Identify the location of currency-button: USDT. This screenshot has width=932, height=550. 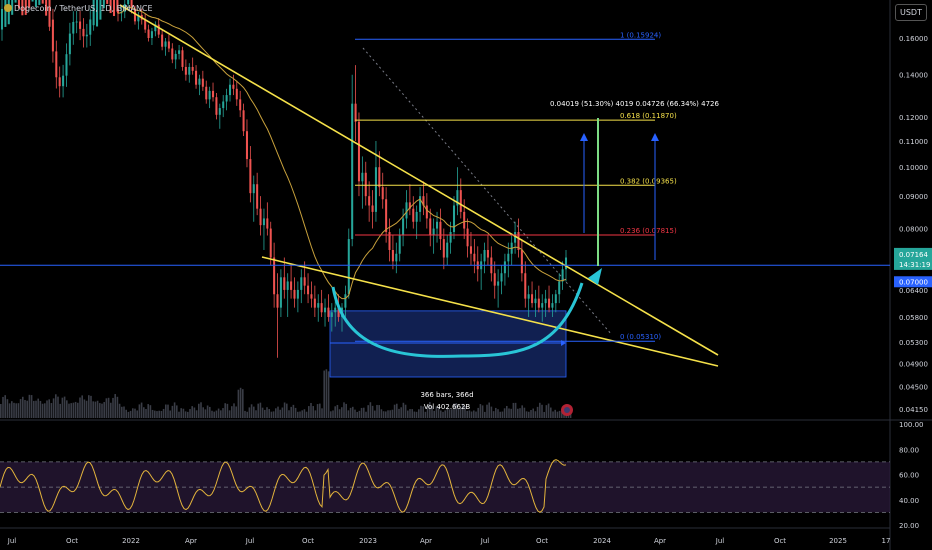
(911, 12).